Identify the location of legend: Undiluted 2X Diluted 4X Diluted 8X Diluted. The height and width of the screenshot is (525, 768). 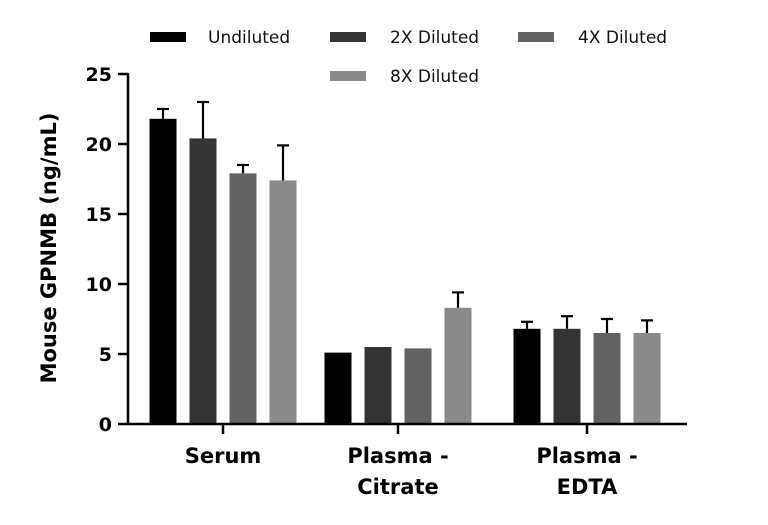
(408, 57).